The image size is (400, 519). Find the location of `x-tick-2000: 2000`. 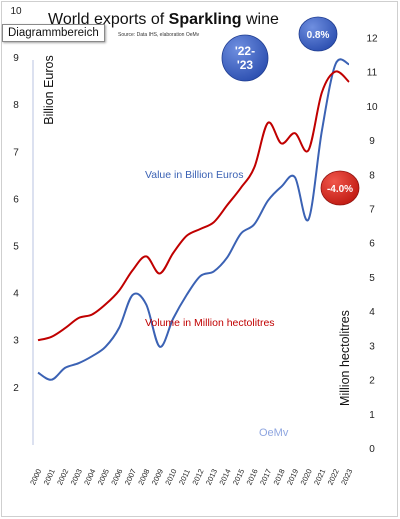

x-tick-2000: 2000 is located at coordinates (35, 476).